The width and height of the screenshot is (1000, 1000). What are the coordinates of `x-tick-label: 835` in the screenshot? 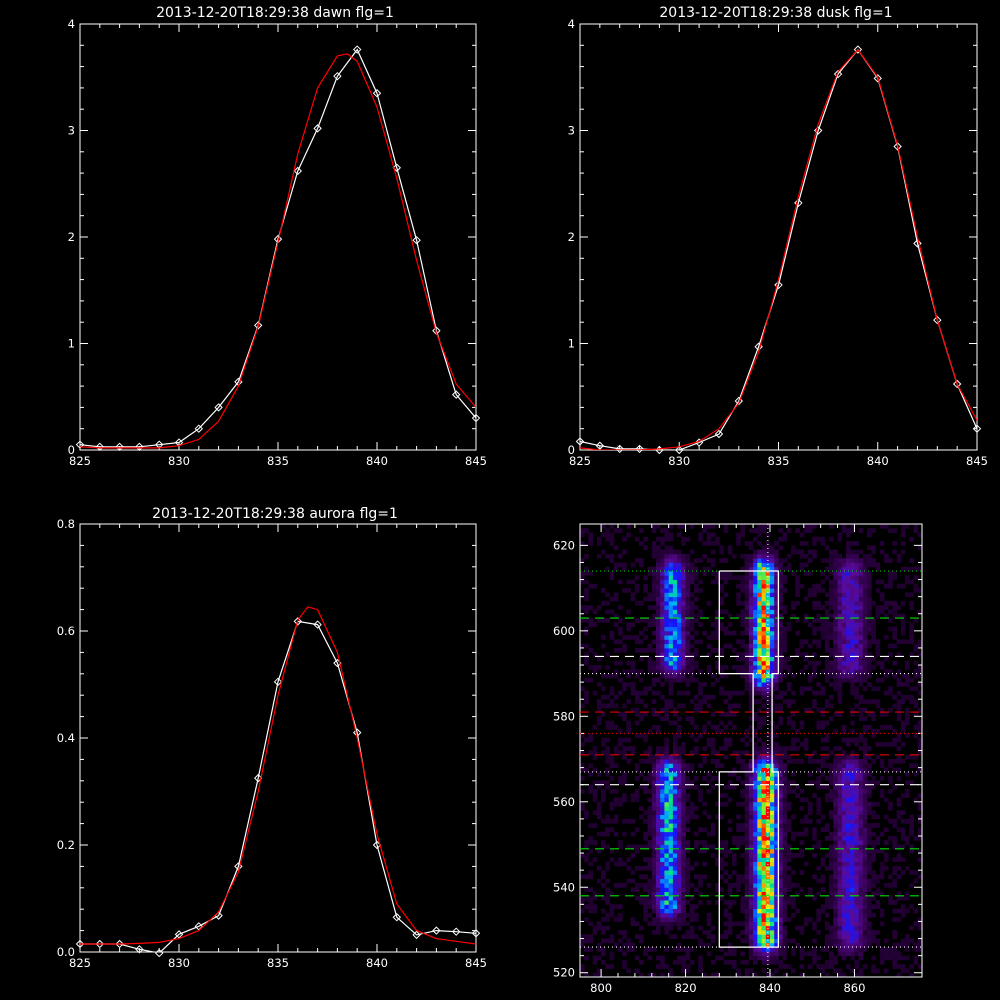 It's located at (779, 461).